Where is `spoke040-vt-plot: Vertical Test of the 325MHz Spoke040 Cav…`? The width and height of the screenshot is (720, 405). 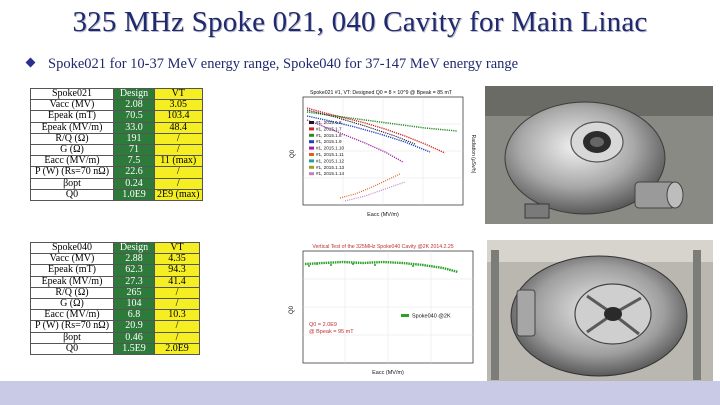
spoke040-vt-plot: Vertical Test of the 325MHz Spoke040 Cav… is located at coordinates (382, 310).